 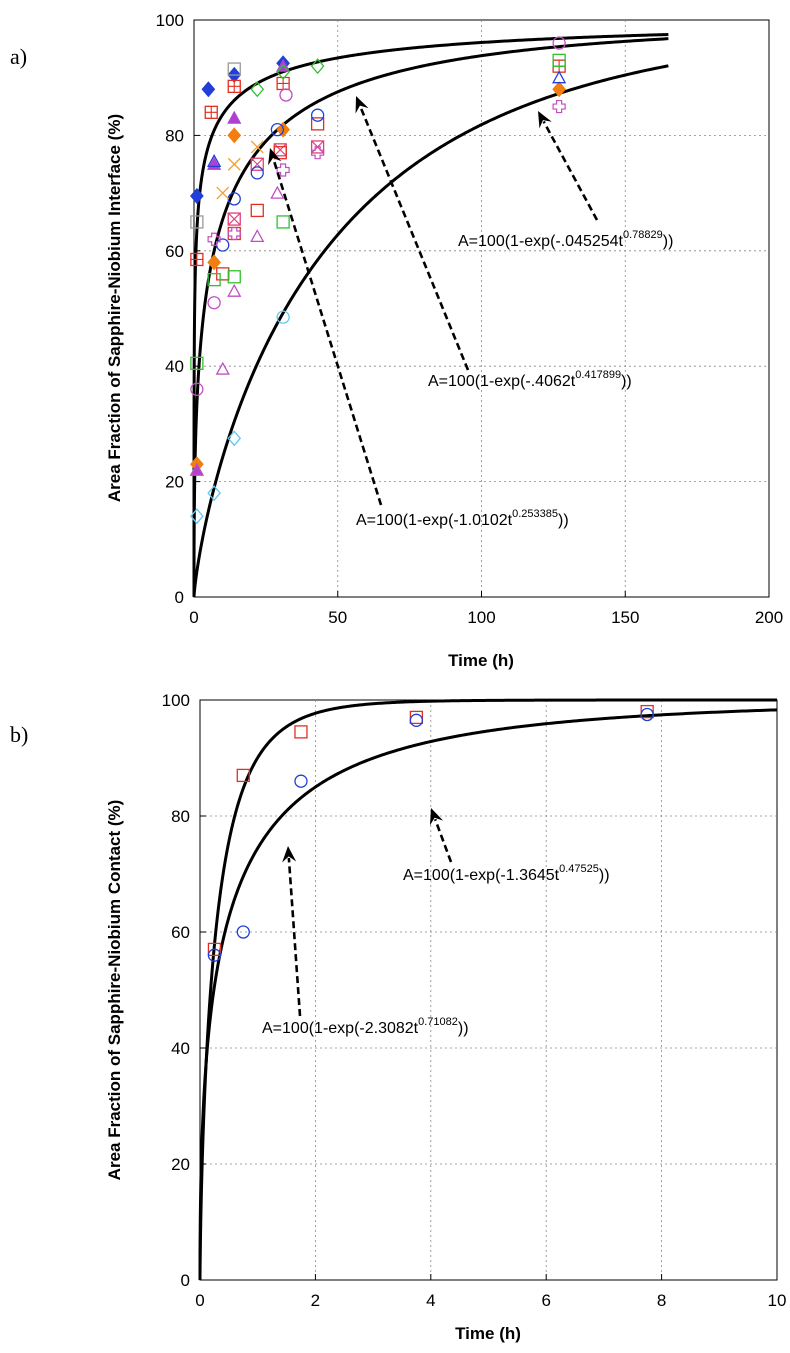 What do you see at coordinates (174, 135) in the screenshot?
I see `y-tick-label: 80` at bounding box center [174, 135].